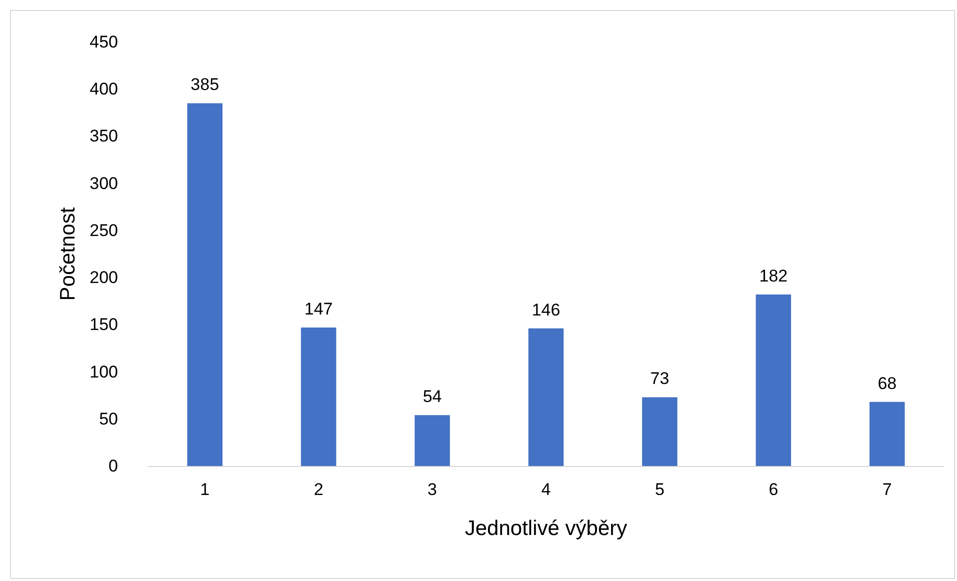 This screenshot has height=581, width=957. I want to click on y-tick-label: 450, so click(104, 42).